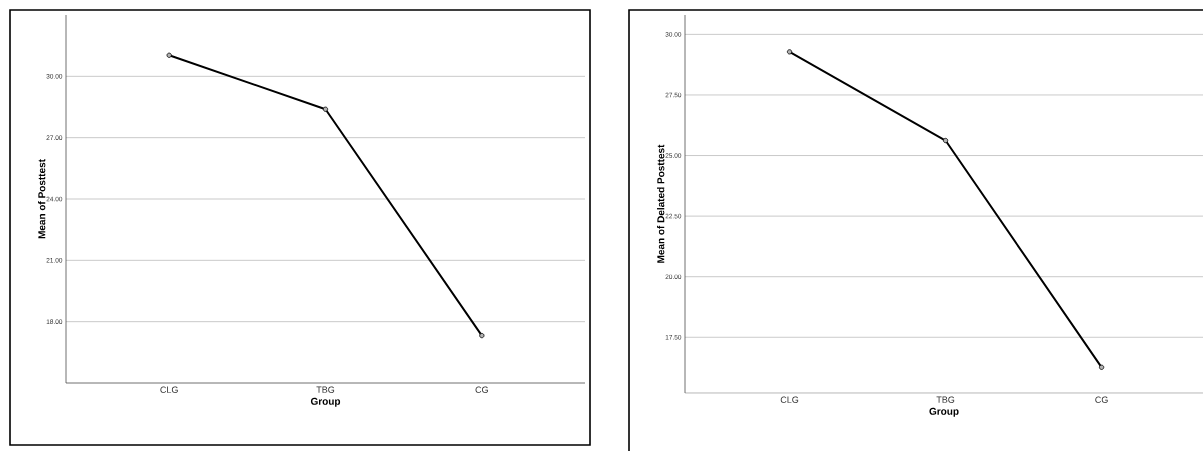  I want to click on y-axis-title: Mean of Posttest, so click(42, 199).